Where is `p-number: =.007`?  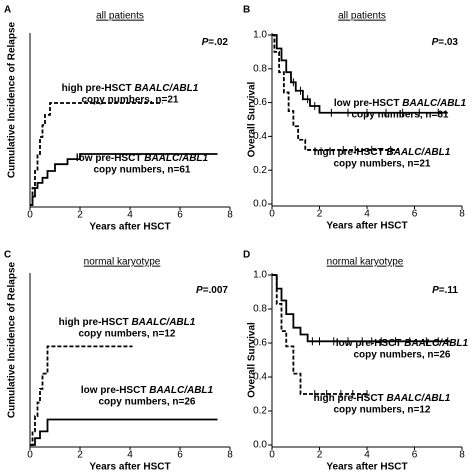 p-number: =.007 is located at coordinates (216, 290).